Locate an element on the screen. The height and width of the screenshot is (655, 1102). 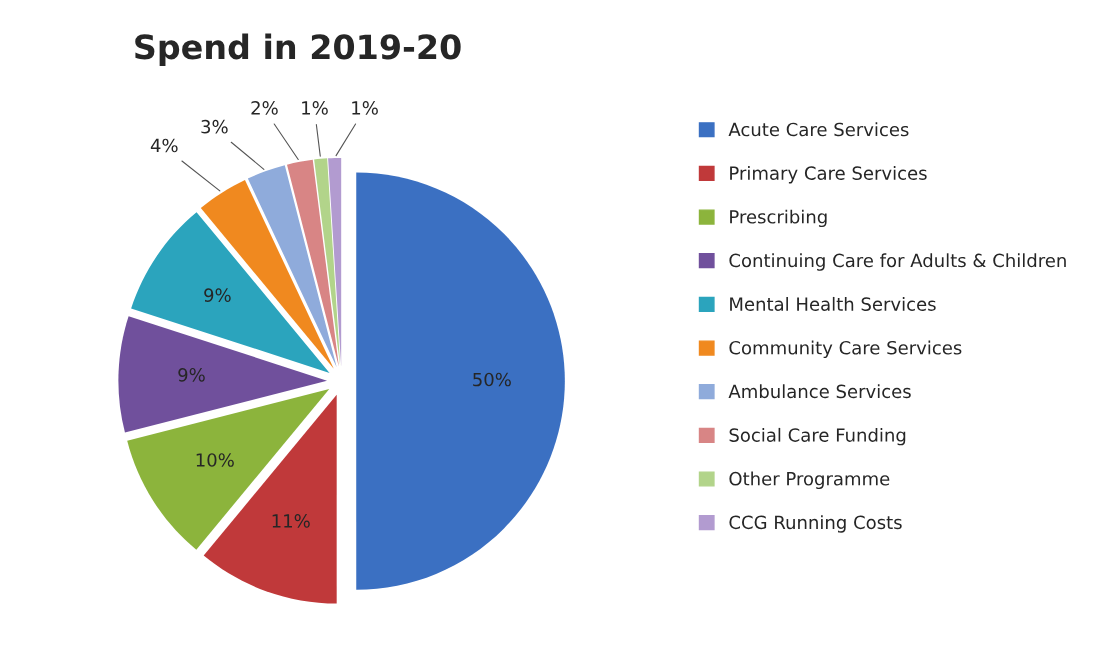
legend-label: Other Programme is located at coordinates (809, 480).